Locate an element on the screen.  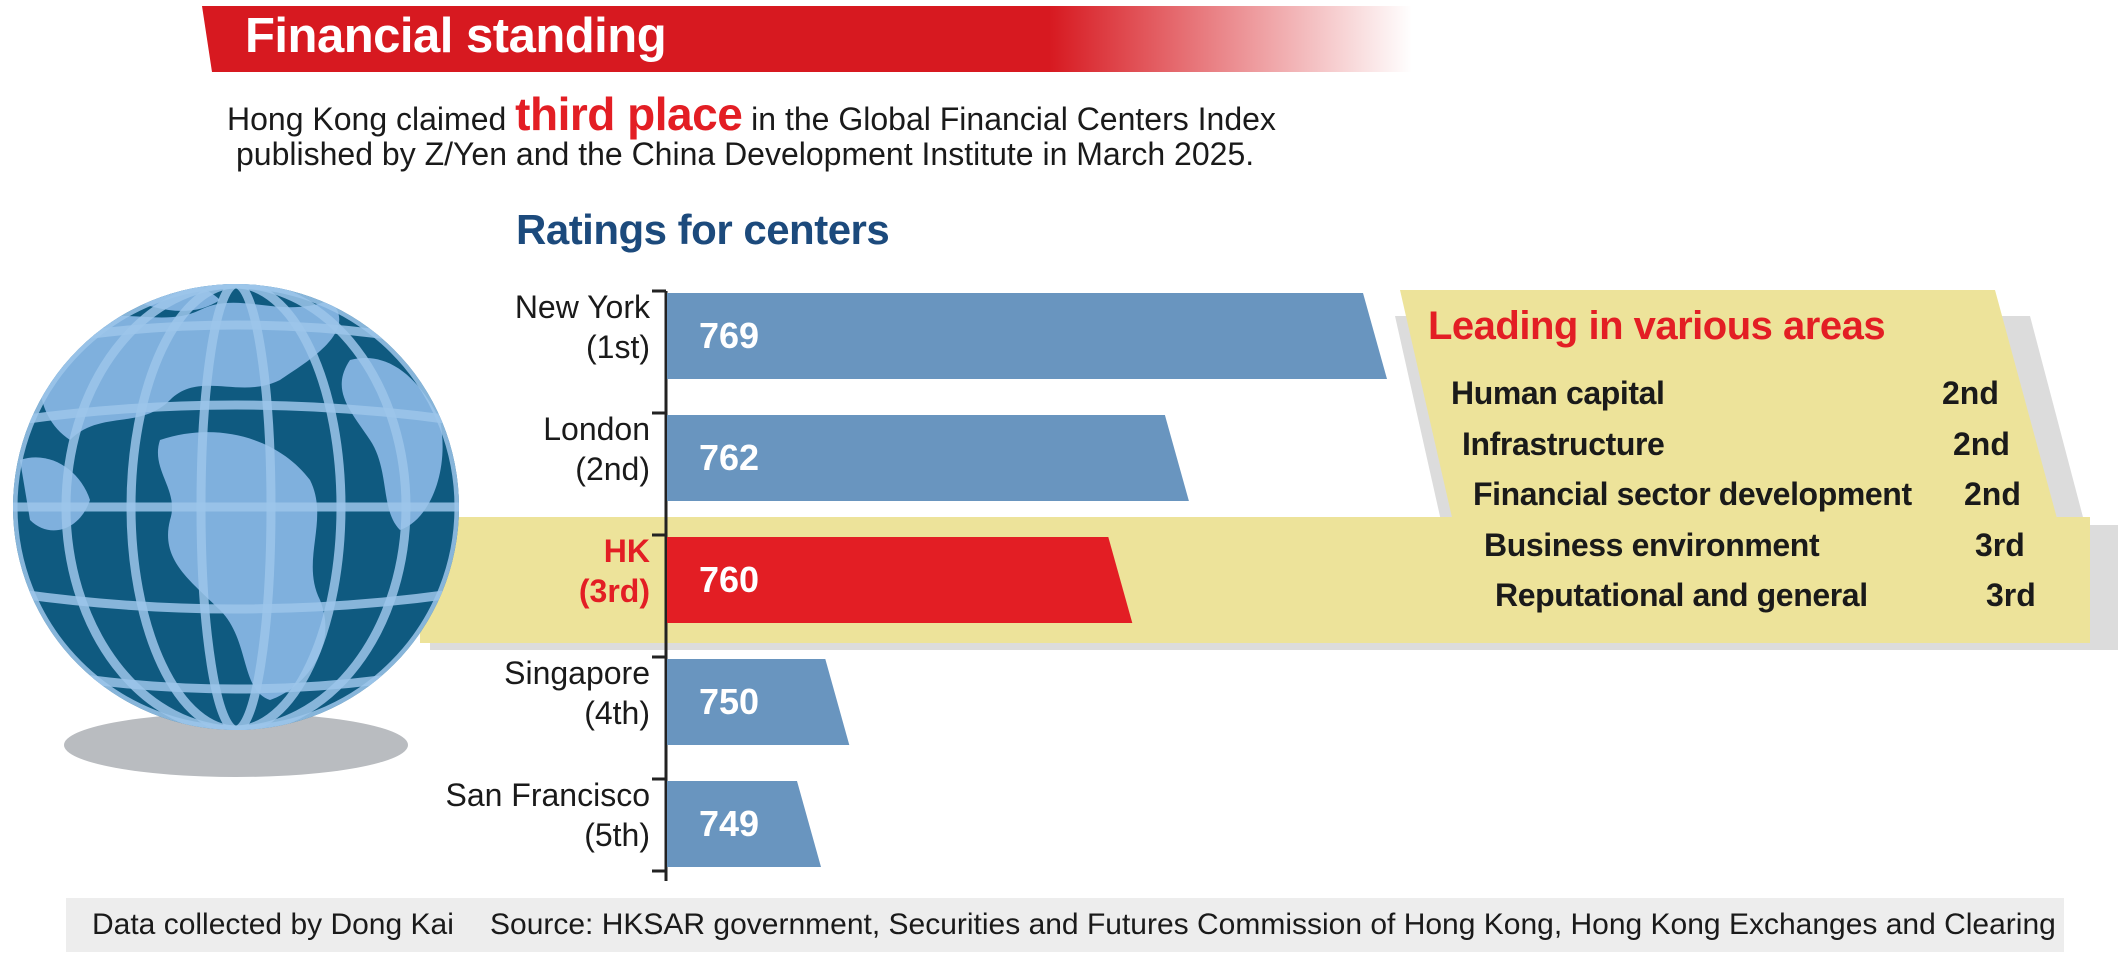
category-rank: (1st) is located at coordinates (618, 347).